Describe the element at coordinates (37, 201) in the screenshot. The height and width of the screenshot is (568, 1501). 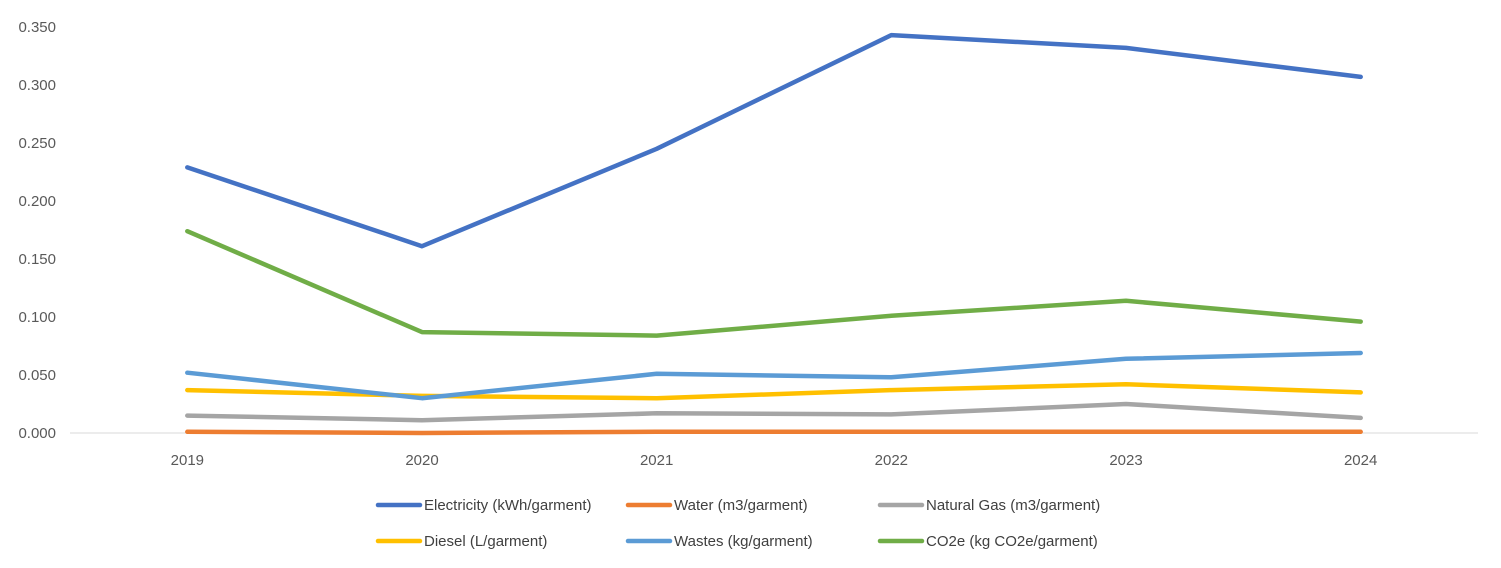
I see `y-tick-label: 0.200` at that location.